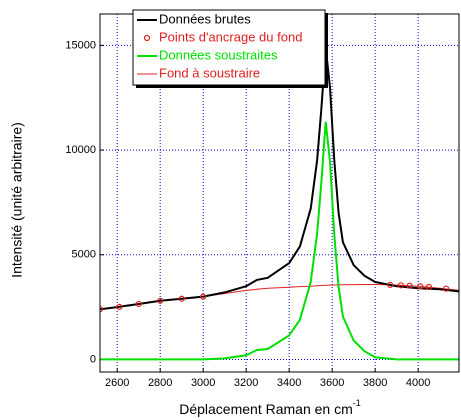  I want to click on x-axis-label-text: Déplacement Raman en cm, so click(266, 409).